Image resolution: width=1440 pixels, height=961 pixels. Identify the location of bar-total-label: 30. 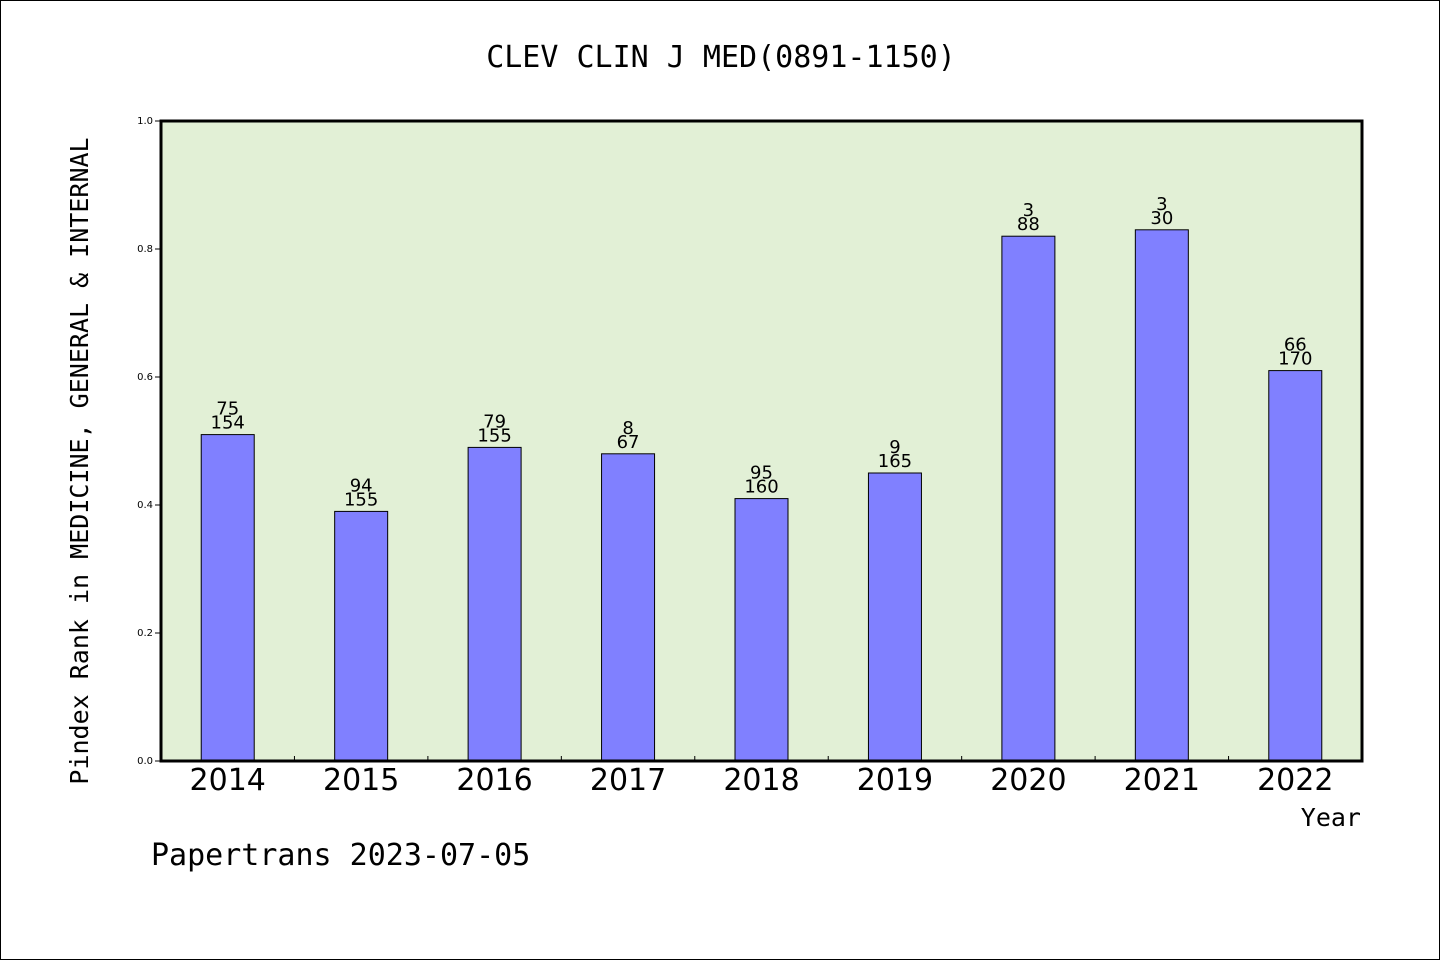
(1161, 218).